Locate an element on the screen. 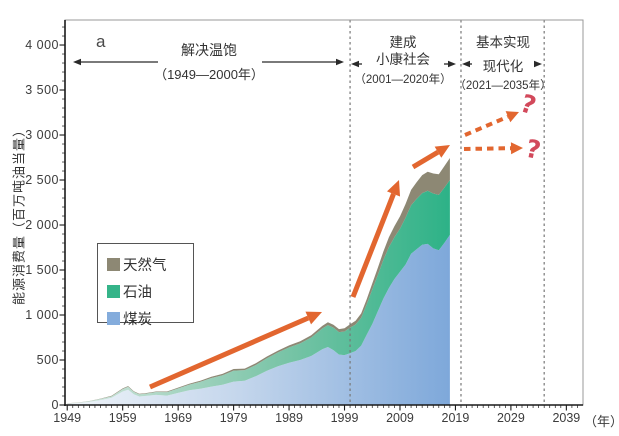 This screenshot has height=436, width=619. x-tick-label-2009: 2009 is located at coordinates (400, 418).